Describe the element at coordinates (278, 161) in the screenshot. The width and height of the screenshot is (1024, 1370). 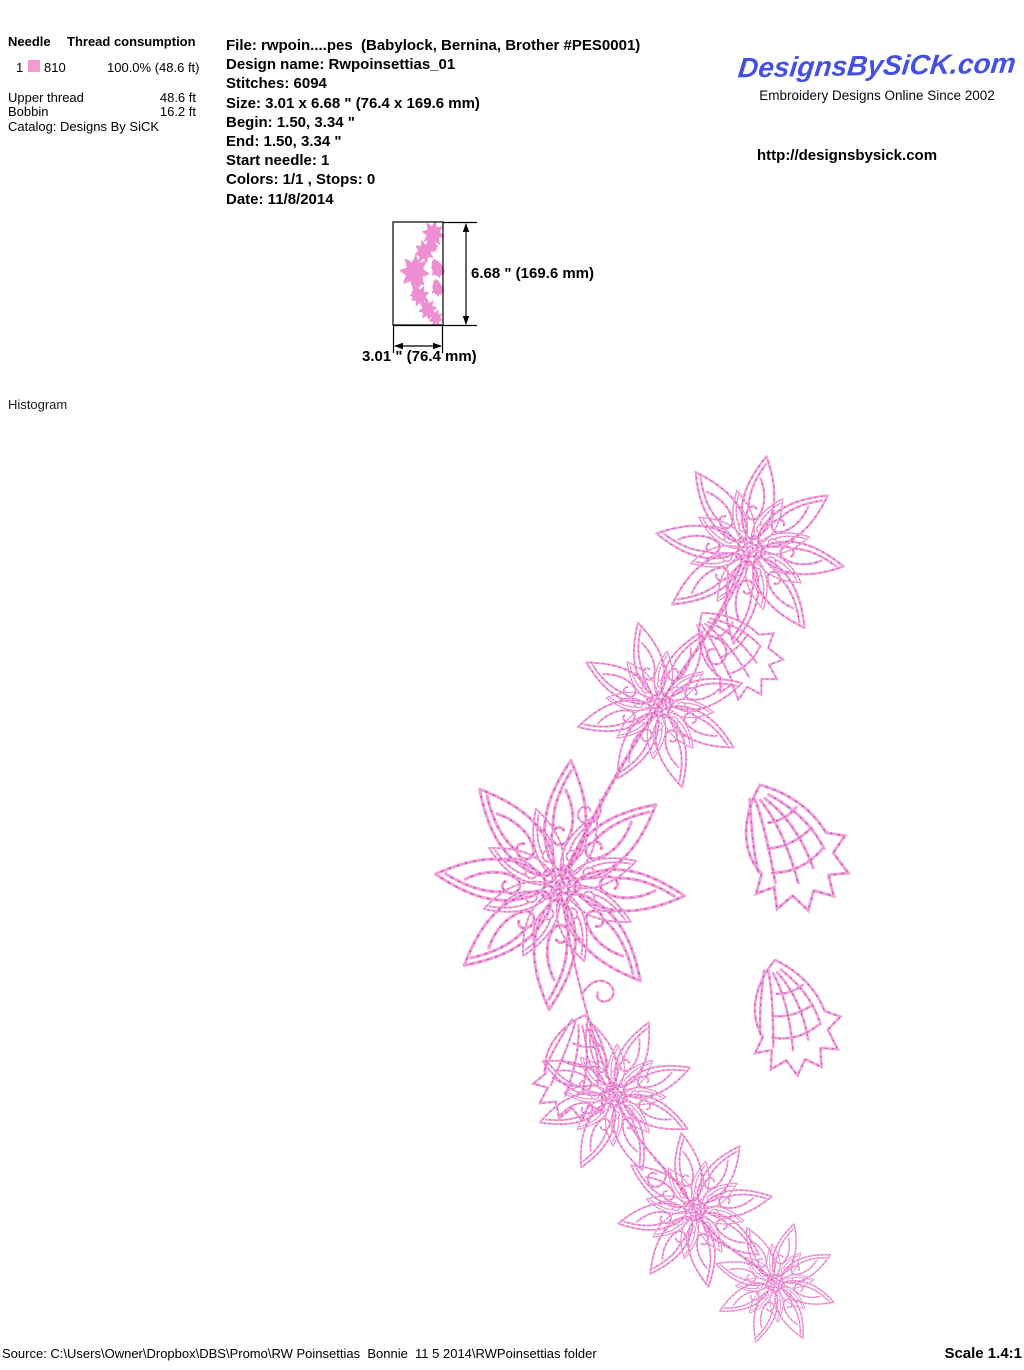
I see `file-info-line: Start needle: 1` at that location.